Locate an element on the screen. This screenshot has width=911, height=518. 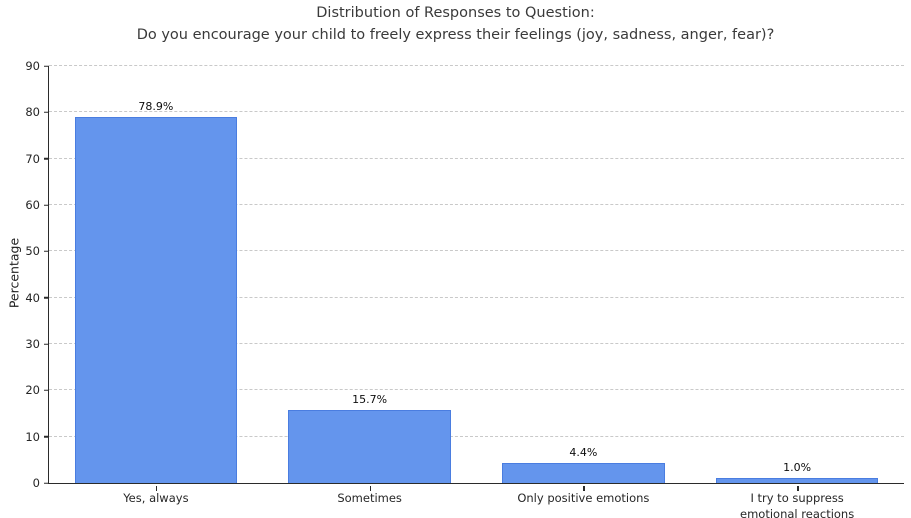
y-tick-label: 0 is located at coordinates (36, 483).